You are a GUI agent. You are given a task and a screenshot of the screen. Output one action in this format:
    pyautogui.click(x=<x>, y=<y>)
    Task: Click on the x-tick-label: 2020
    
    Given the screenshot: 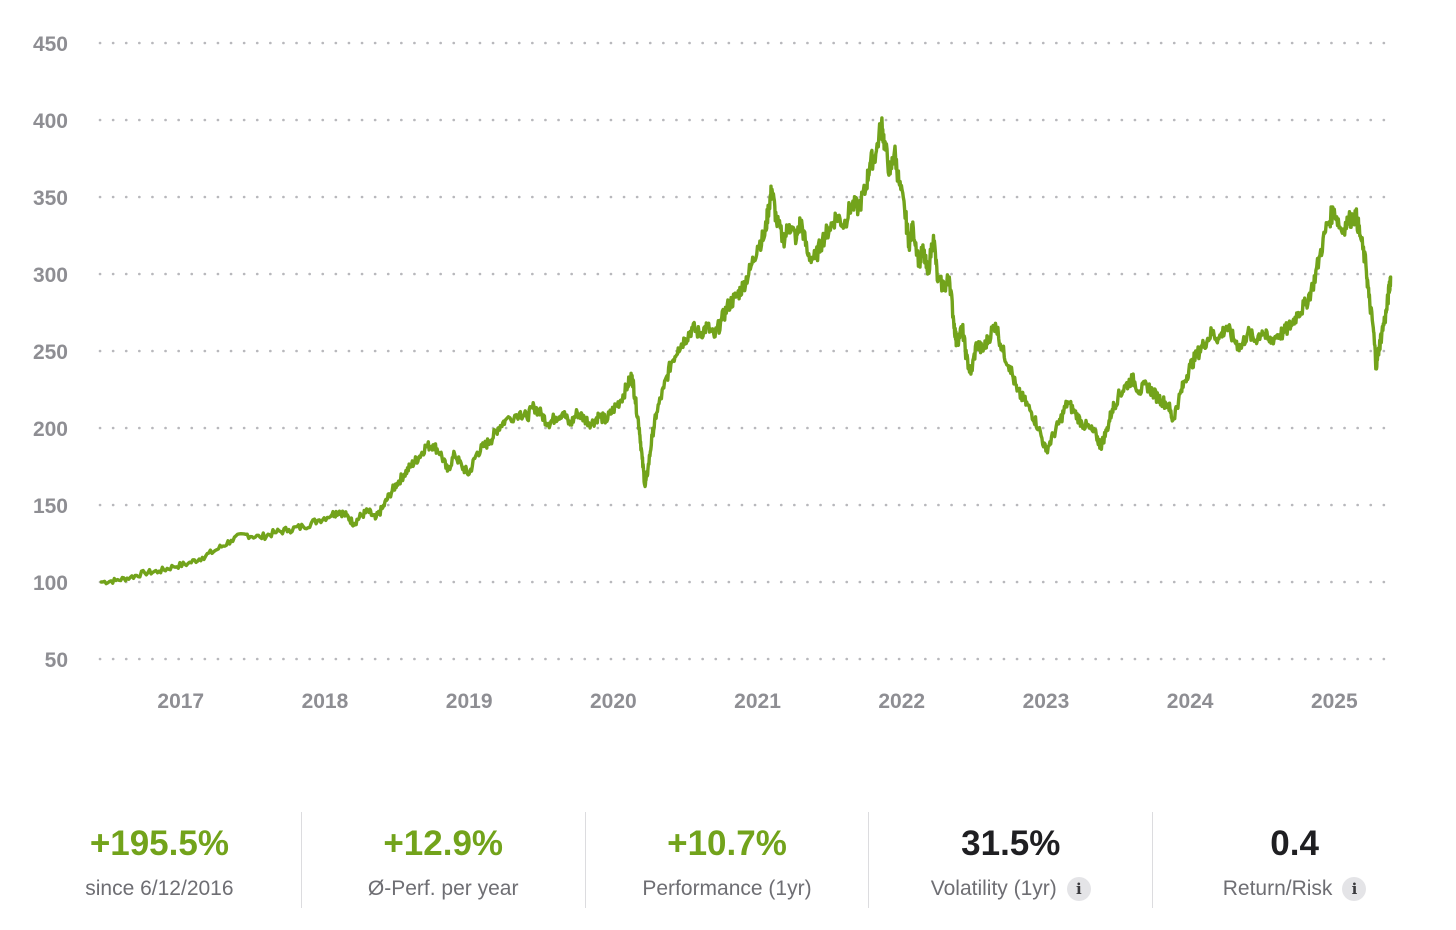 What is the action you would take?
    pyautogui.click(x=613, y=701)
    